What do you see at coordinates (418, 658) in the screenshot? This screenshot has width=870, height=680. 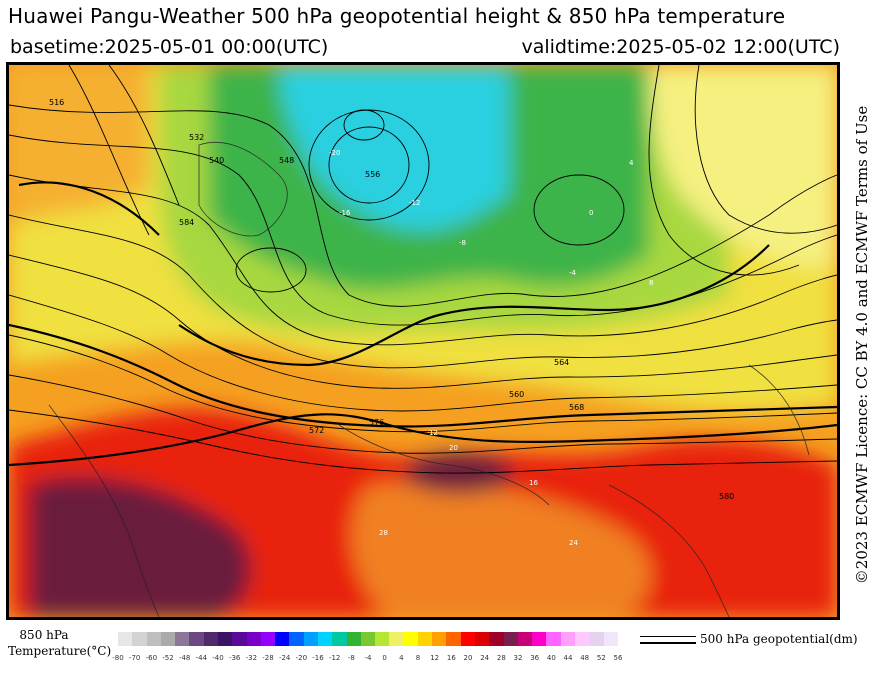 I see `colorbar-tick-label: 8` at bounding box center [418, 658].